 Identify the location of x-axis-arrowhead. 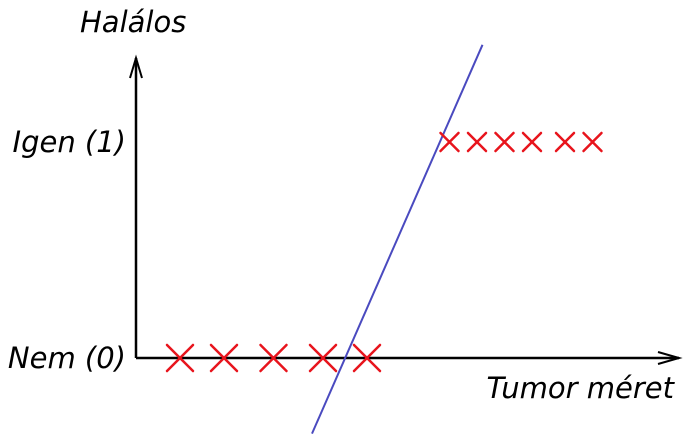
(670, 358).